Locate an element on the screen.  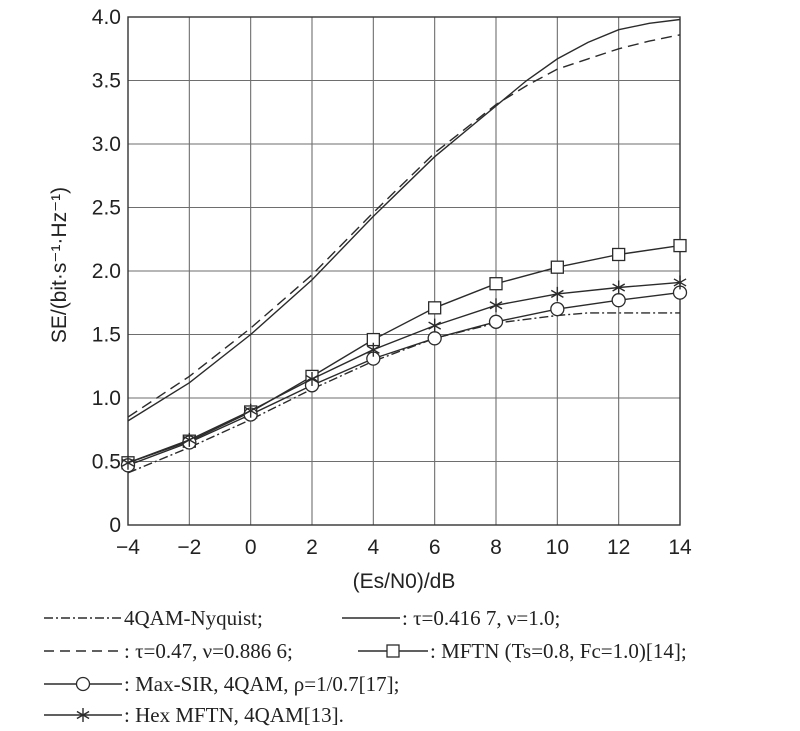
legend-item-tau4167: : τ=0.416 7, ν=1.0; is located at coordinates (451, 618).